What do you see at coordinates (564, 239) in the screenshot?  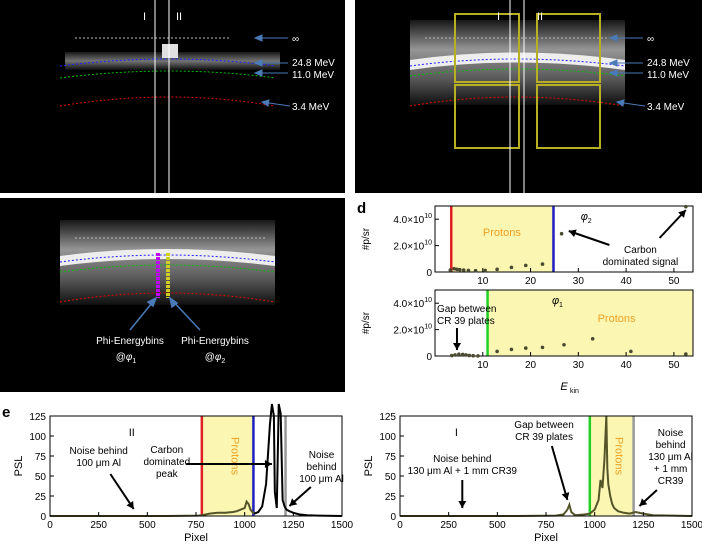 I see `plot-frame` at bounding box center [564, 239].